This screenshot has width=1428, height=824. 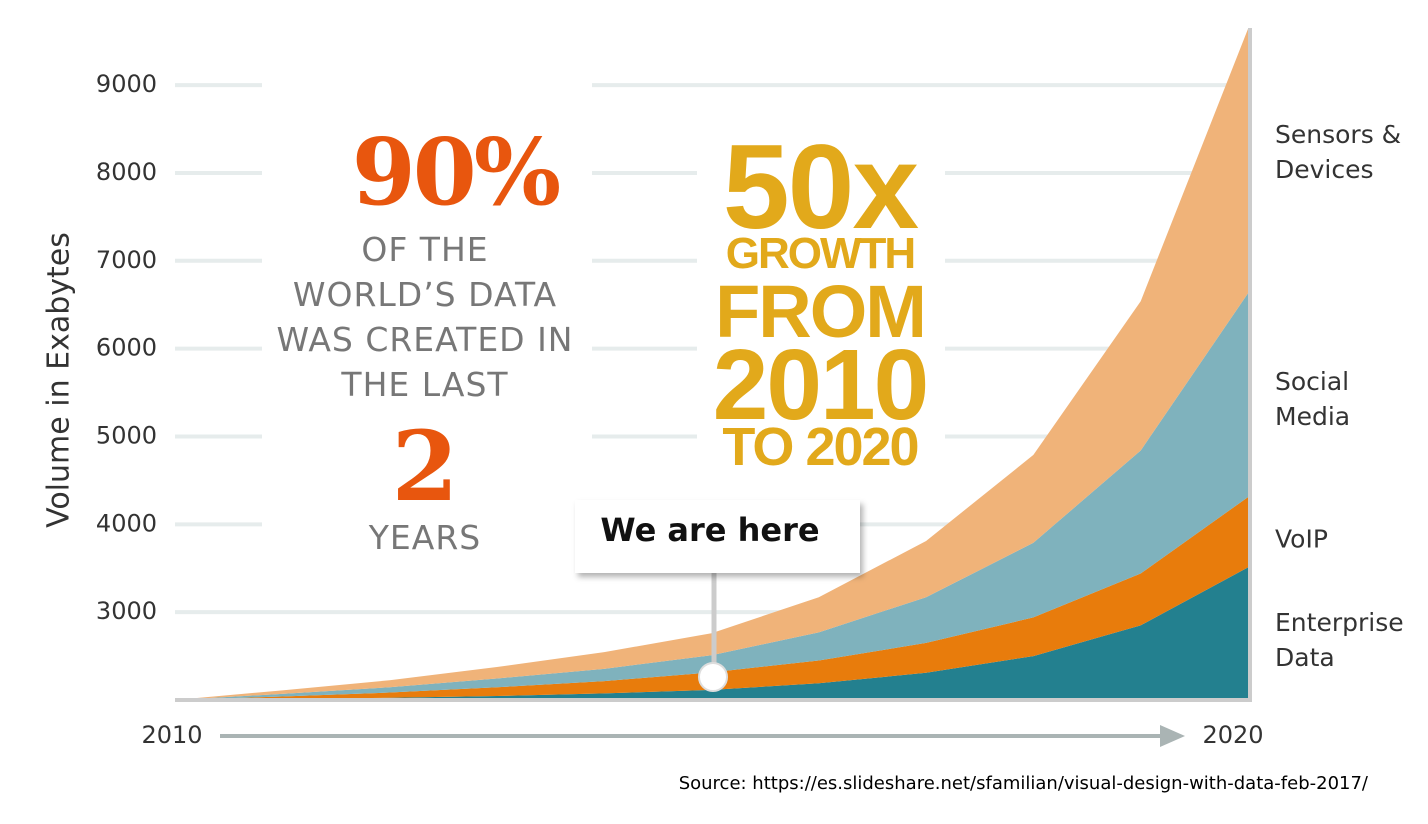 I want to click on big-number: 2, so click(x=425, y=466).